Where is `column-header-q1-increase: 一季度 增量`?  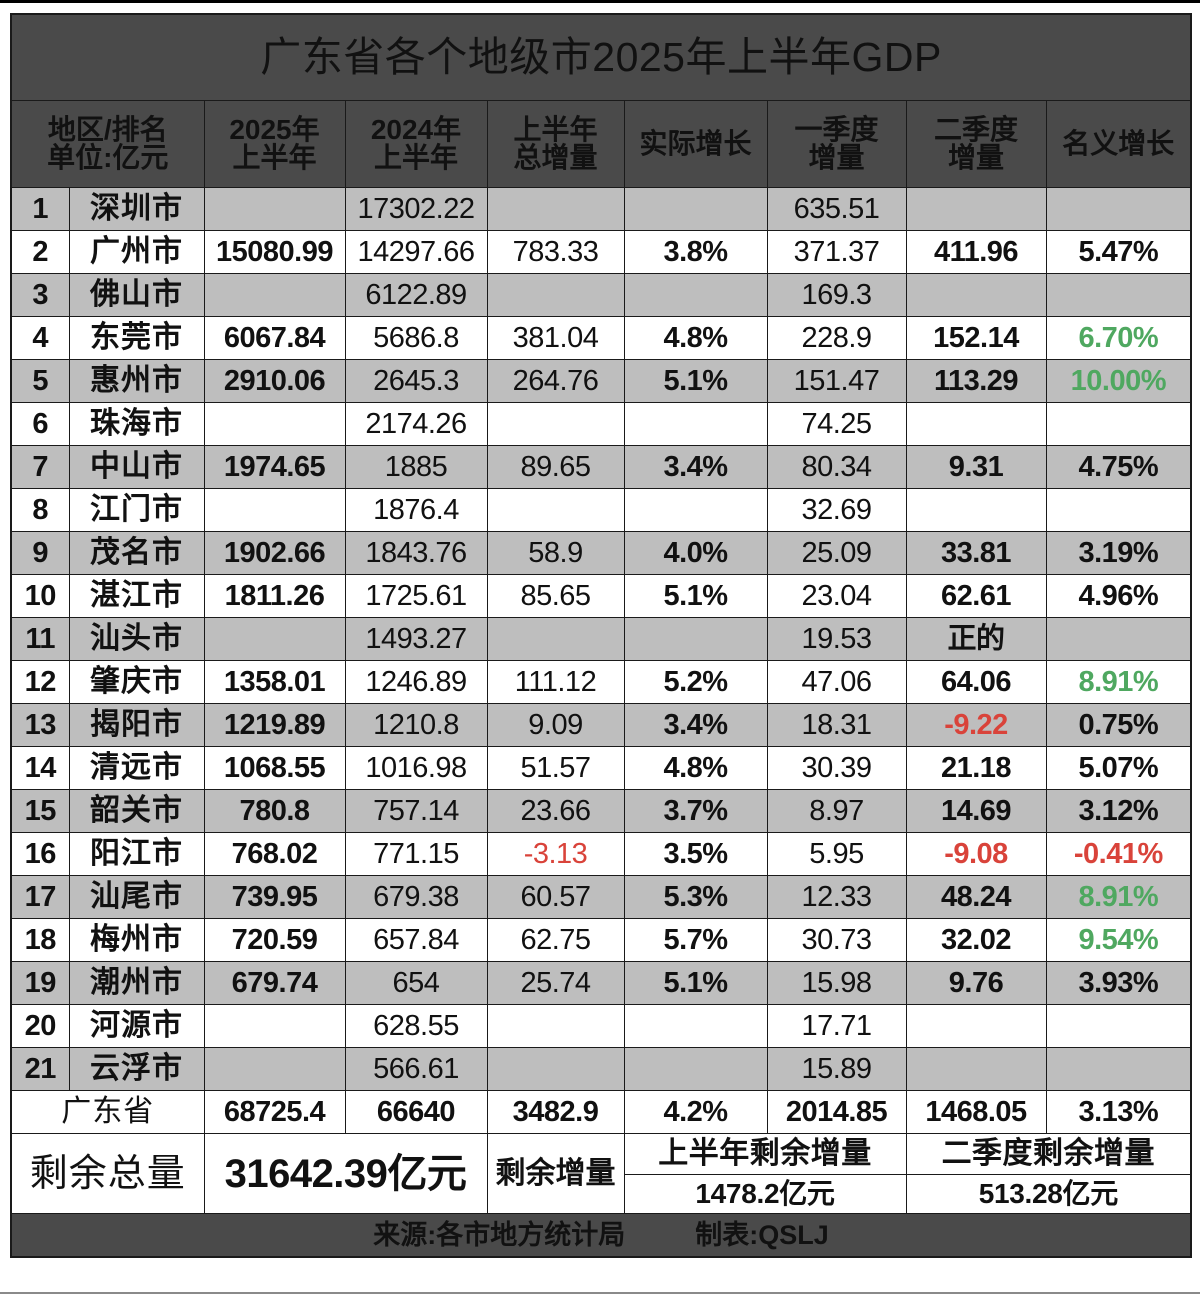 column-header-q1-increase: 一季度 增量 is located at coordinates (836, 144).